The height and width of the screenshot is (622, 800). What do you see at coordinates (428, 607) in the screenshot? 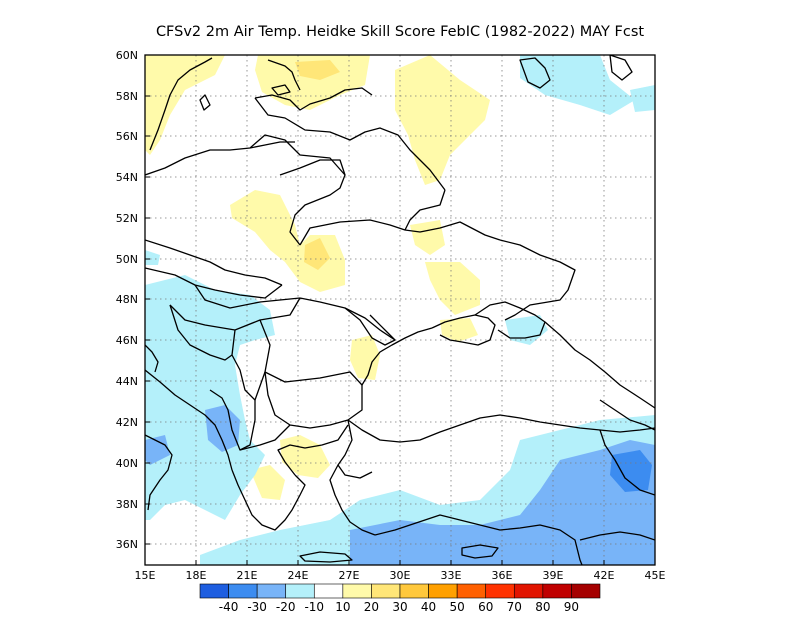
I see `colorbar-label: 40` at bounding box center [428, 607].